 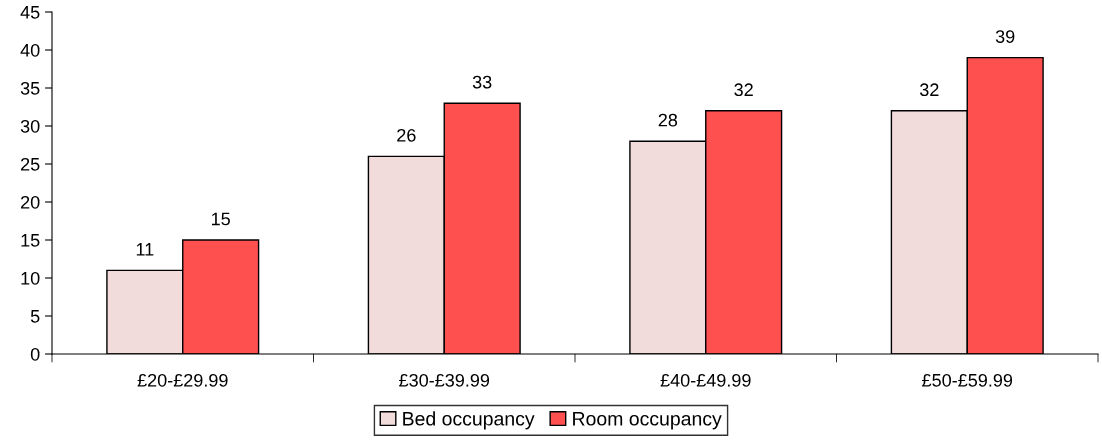 I want to click on legend-label: Bed occupancy, so click(x=469, y=420).